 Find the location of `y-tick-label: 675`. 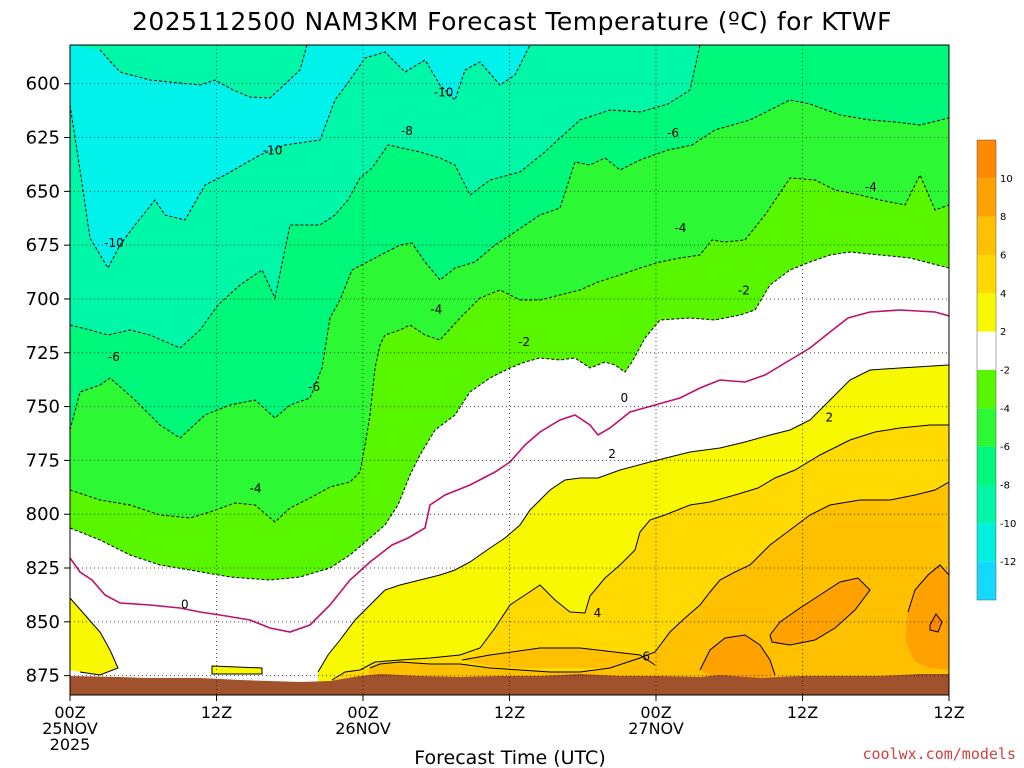

y-tick-label: 675 is located at coordinates (43, 245).